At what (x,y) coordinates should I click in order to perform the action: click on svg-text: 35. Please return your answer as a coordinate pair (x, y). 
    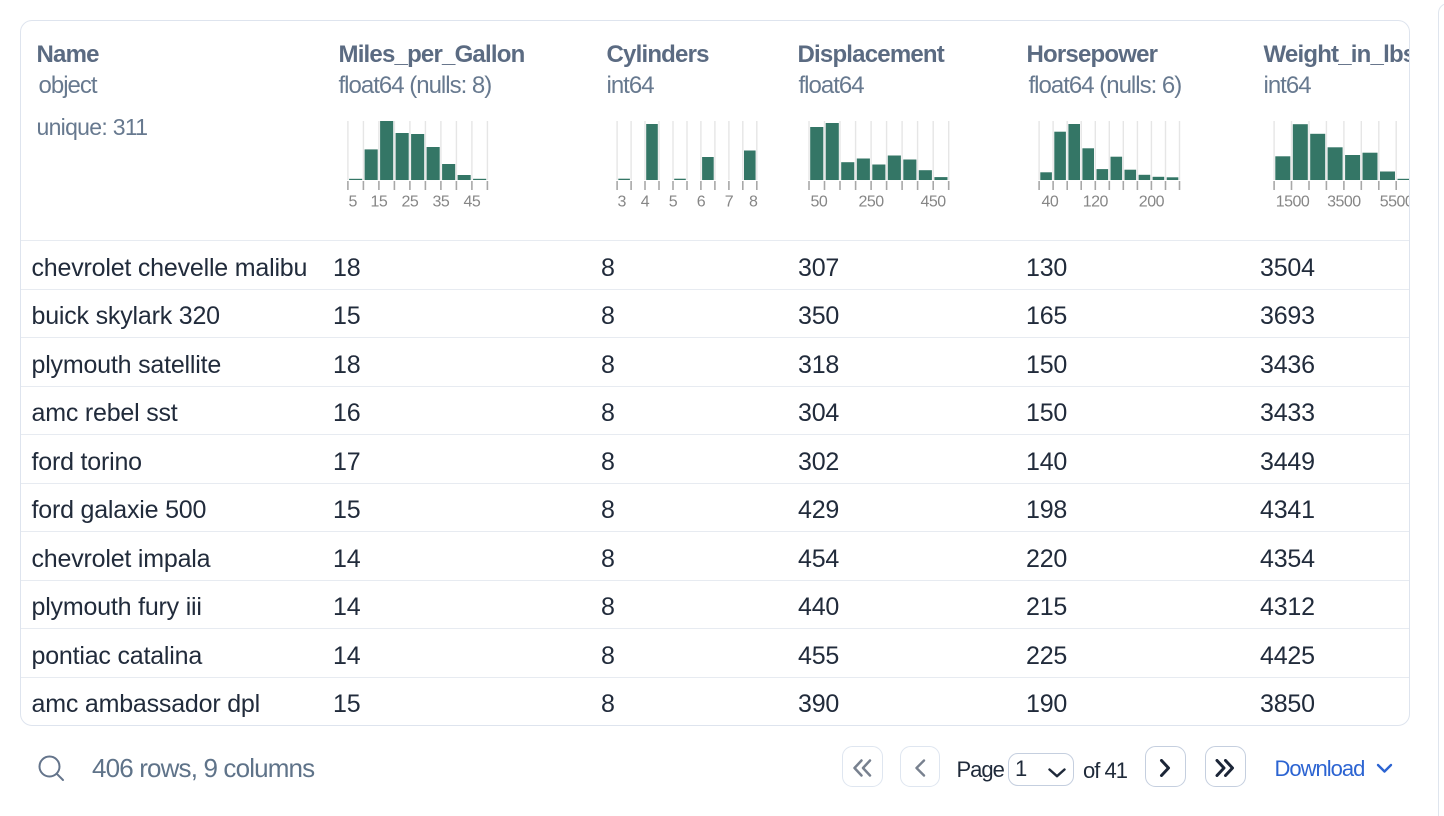
    Looking at the image, I should click on (441, 201).